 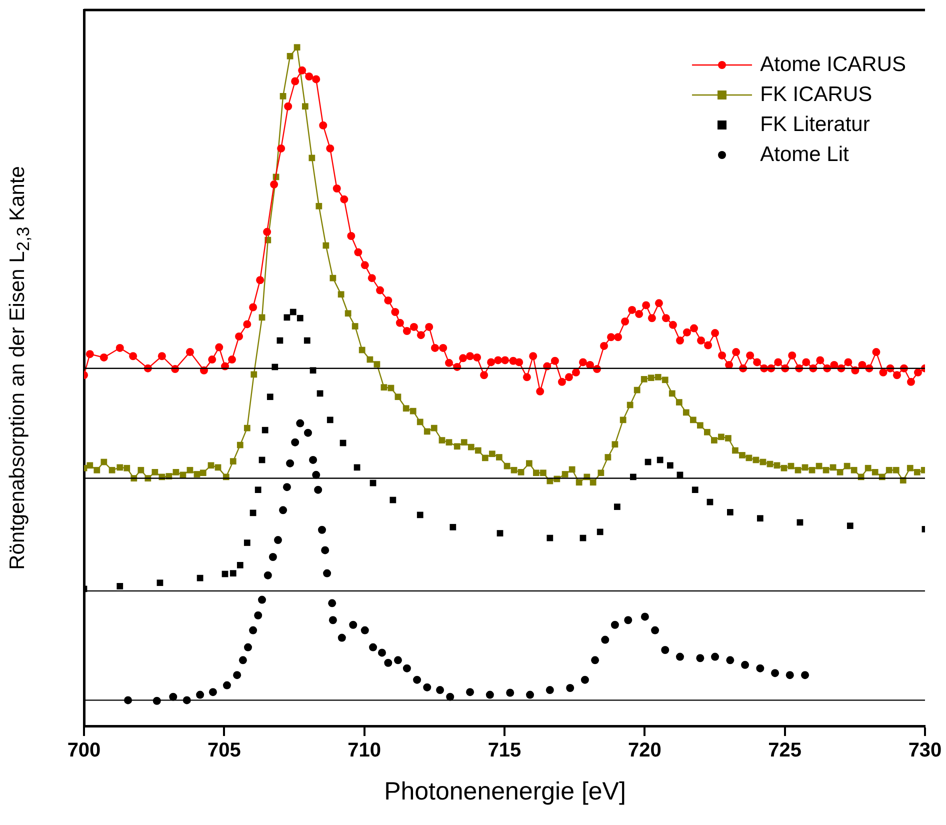 What do you see at coordinates (816, 95) in the screenshot?
I see `legend-label: FK ICARUS` at bounding box center [816, 95].